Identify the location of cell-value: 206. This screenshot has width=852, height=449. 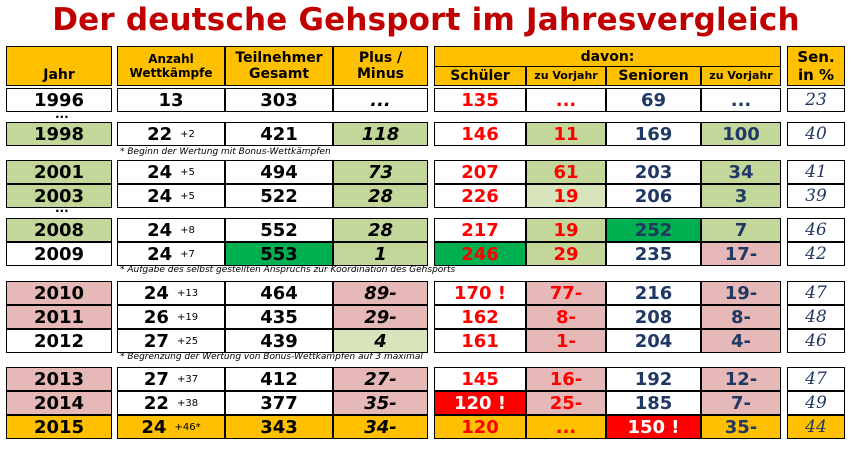
(653, 196).